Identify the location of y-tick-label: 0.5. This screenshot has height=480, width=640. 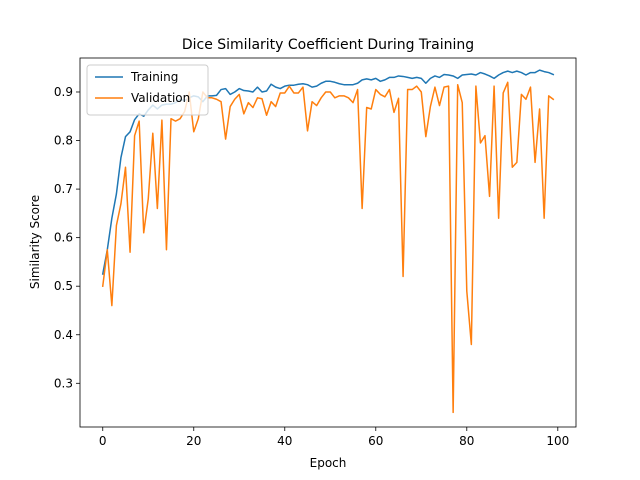
(63, 286).